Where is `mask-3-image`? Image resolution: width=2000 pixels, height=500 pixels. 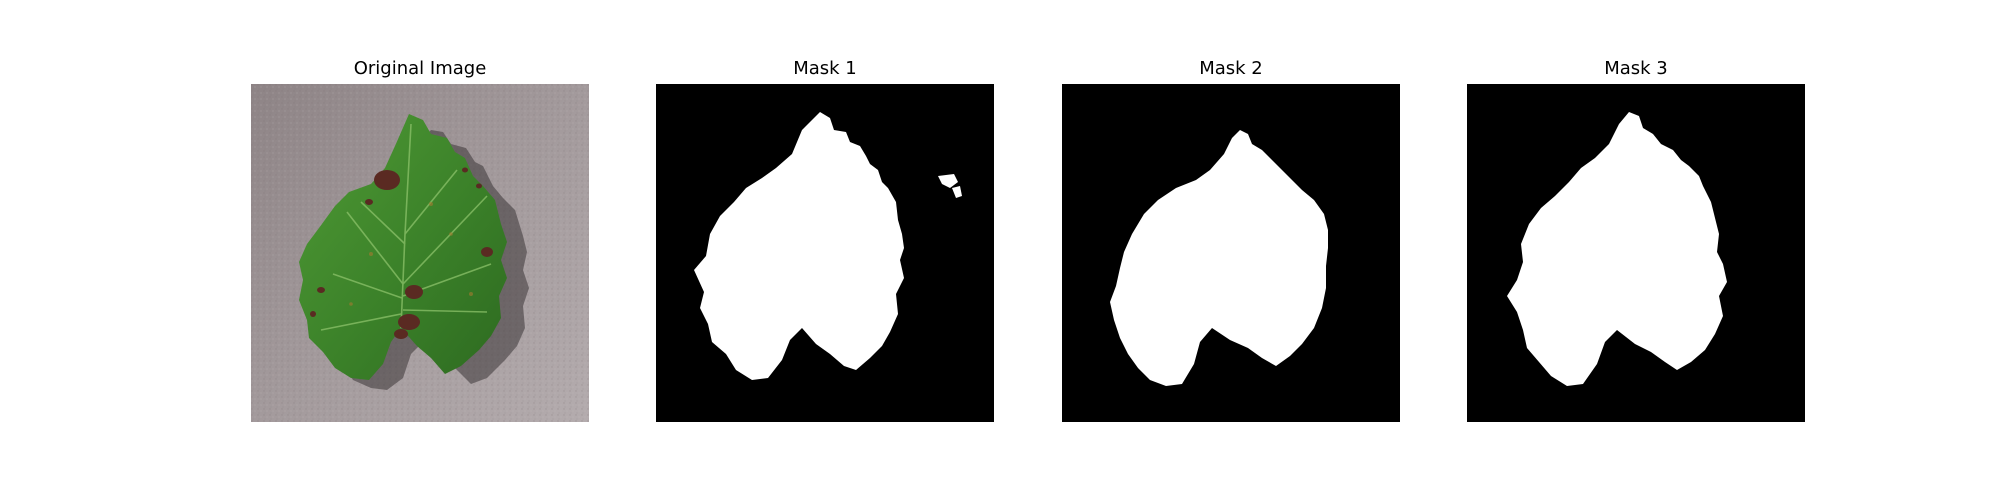 mask-3-image is located at coordinates (1636, 253).